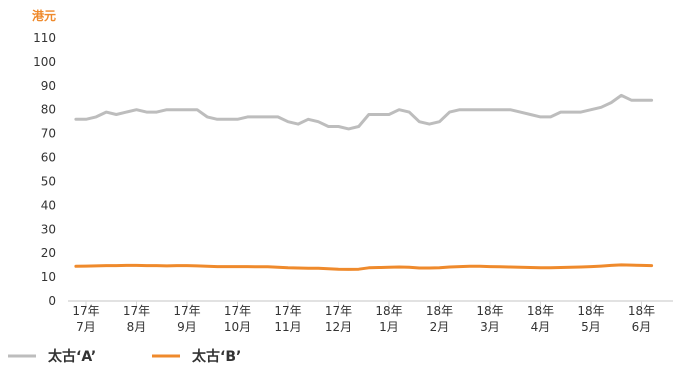 Image resolution: width=673 pixels, height=367 pixels. I want to click on x-tick-label-month: 1月, so click(389, 327).